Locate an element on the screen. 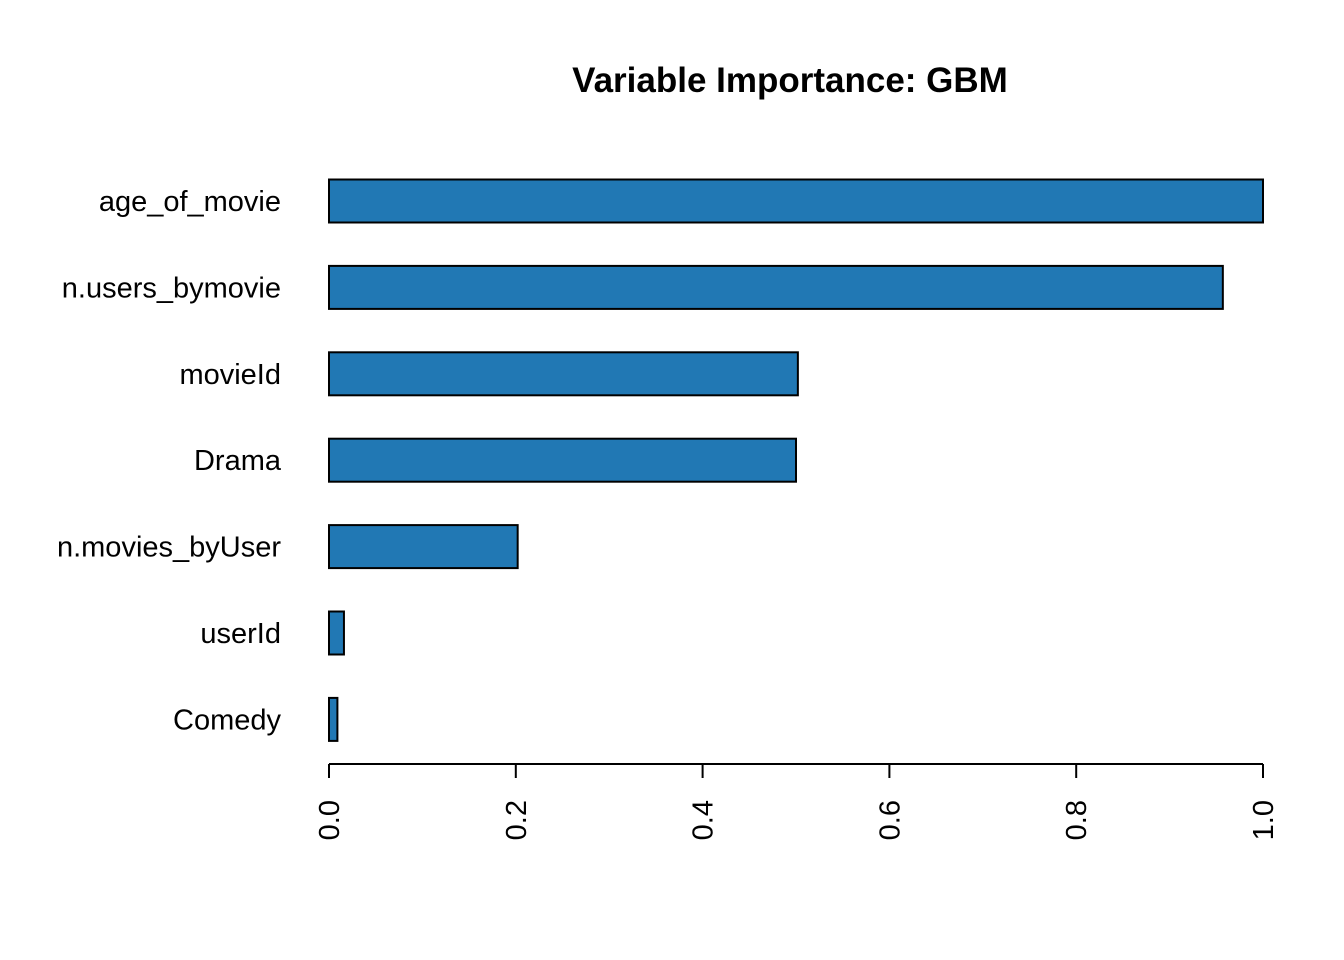 This screenshot has width=1344, height=960. tick-label: 0.6 is located at coordinates (890, 820).